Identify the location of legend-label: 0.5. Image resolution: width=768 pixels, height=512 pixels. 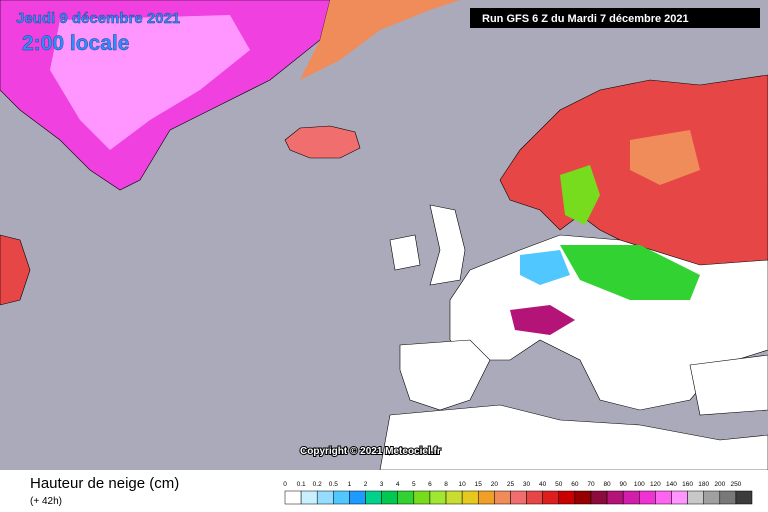
(333, 484).